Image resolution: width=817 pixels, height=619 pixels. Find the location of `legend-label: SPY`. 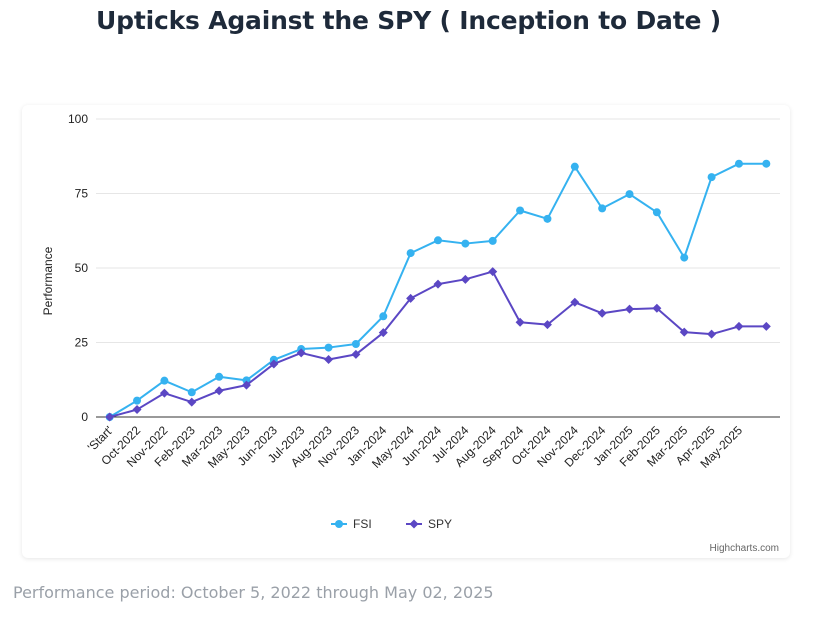

legend-label: SPY is located at coordinates (440, 524).